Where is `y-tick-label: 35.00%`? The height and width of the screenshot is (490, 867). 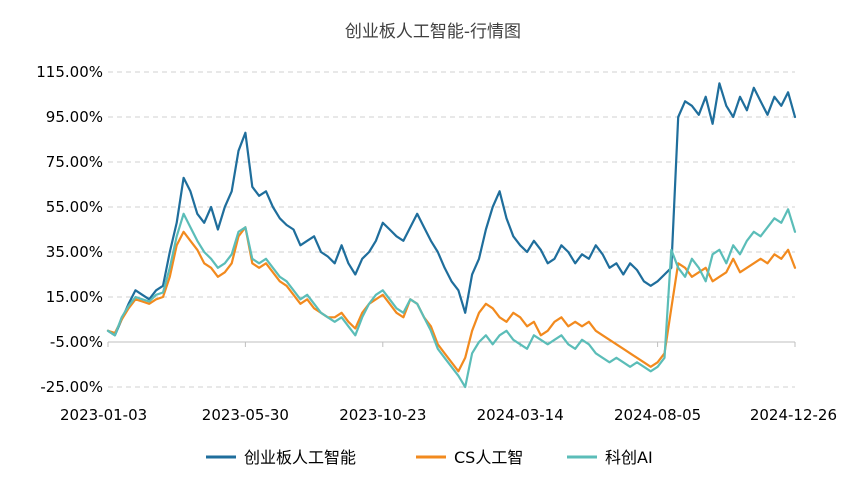 y-tick-label: 35.00% is located at coordinates (74, 252).